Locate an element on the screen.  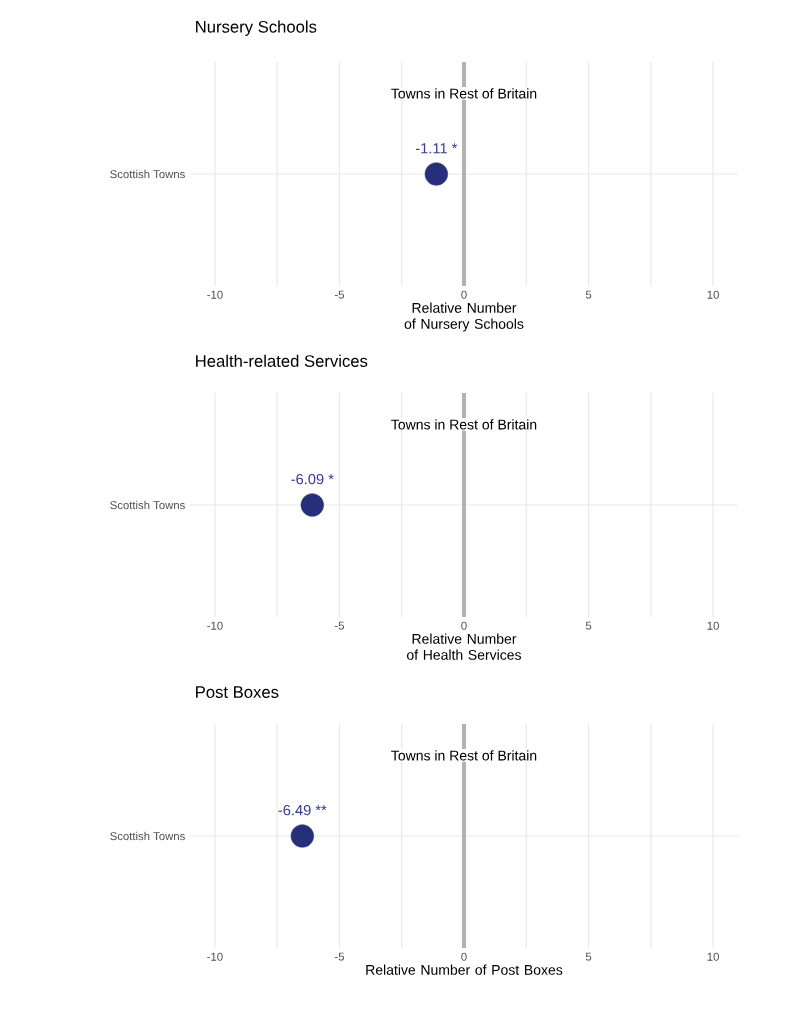
x-axis-title: Relative Number of Post Boxes is located at coordinates (464, 969).